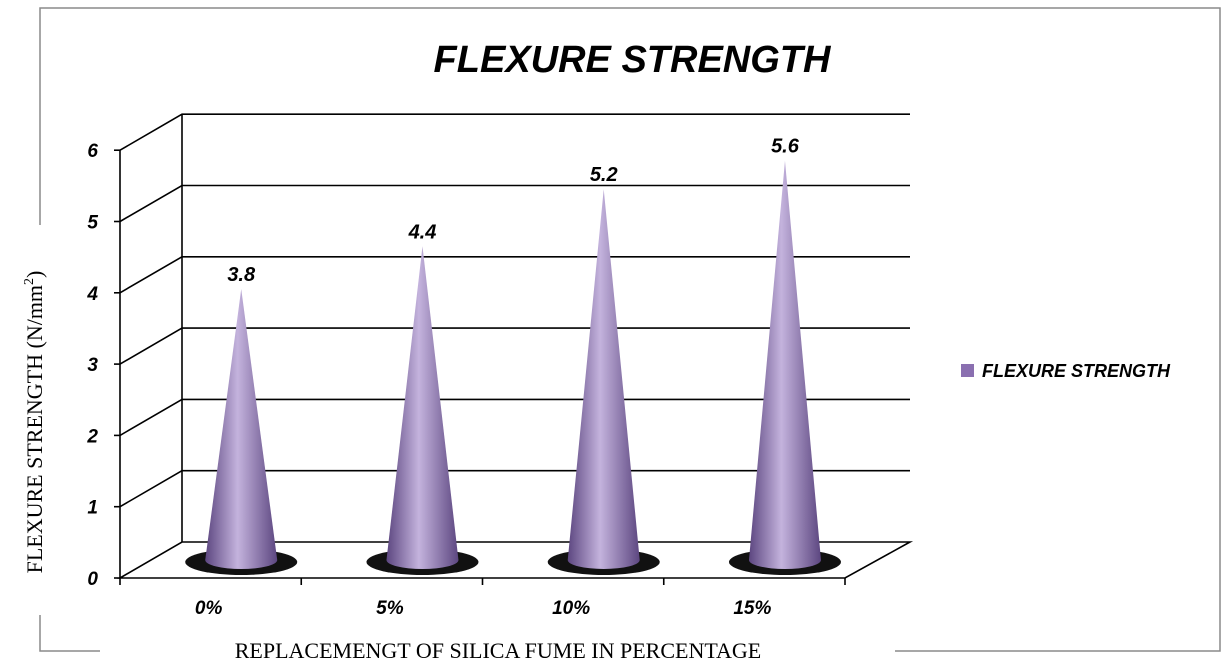 The width and height of the screenshot is (1228, 659). I want to click on data-labels: 3.8 4.4 5.2 5.6, so click(513, 211).